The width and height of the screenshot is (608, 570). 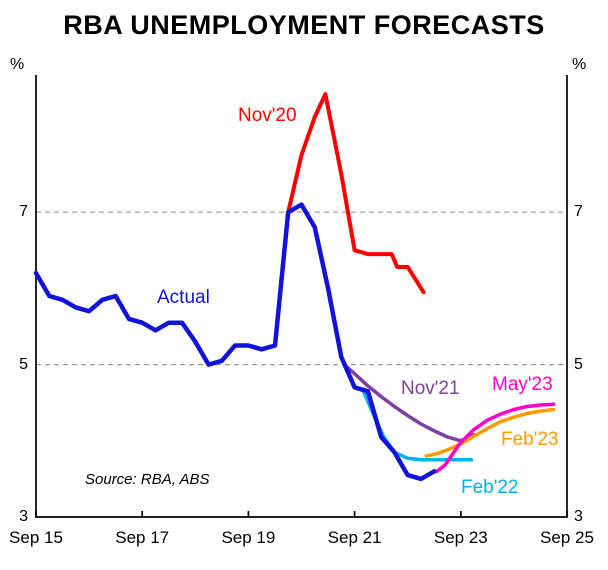 I want to click on chart-title: RBA UNEMPLOYMENT FORECASTS, so click(x=304, y=25).